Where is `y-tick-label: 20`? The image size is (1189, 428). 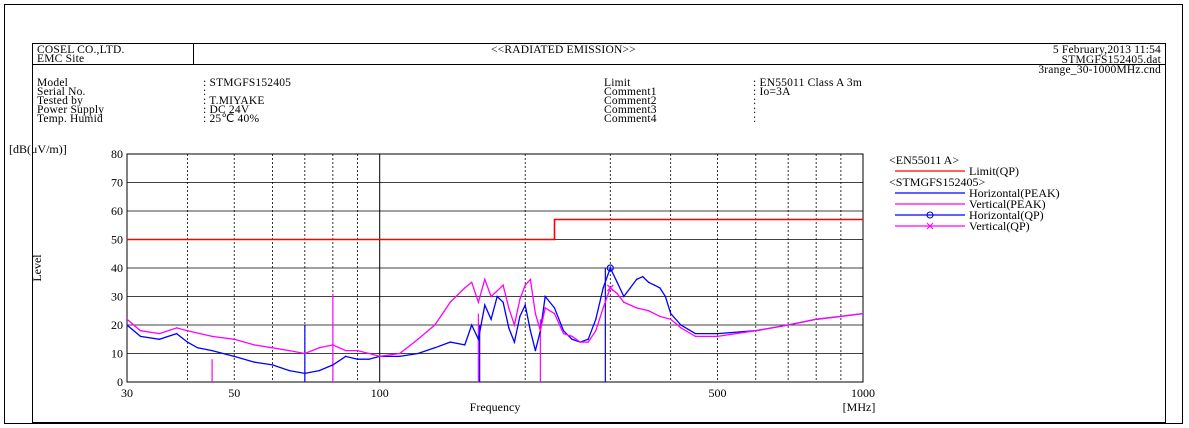 y-tick-label: 20 is located at coordinates (117, 325).